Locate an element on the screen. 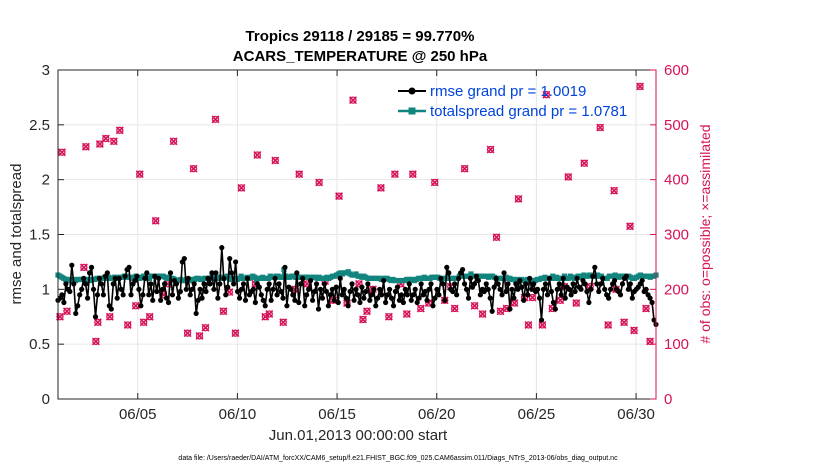  x-tick-label: 06/30 is located at coordinates (636, 414).